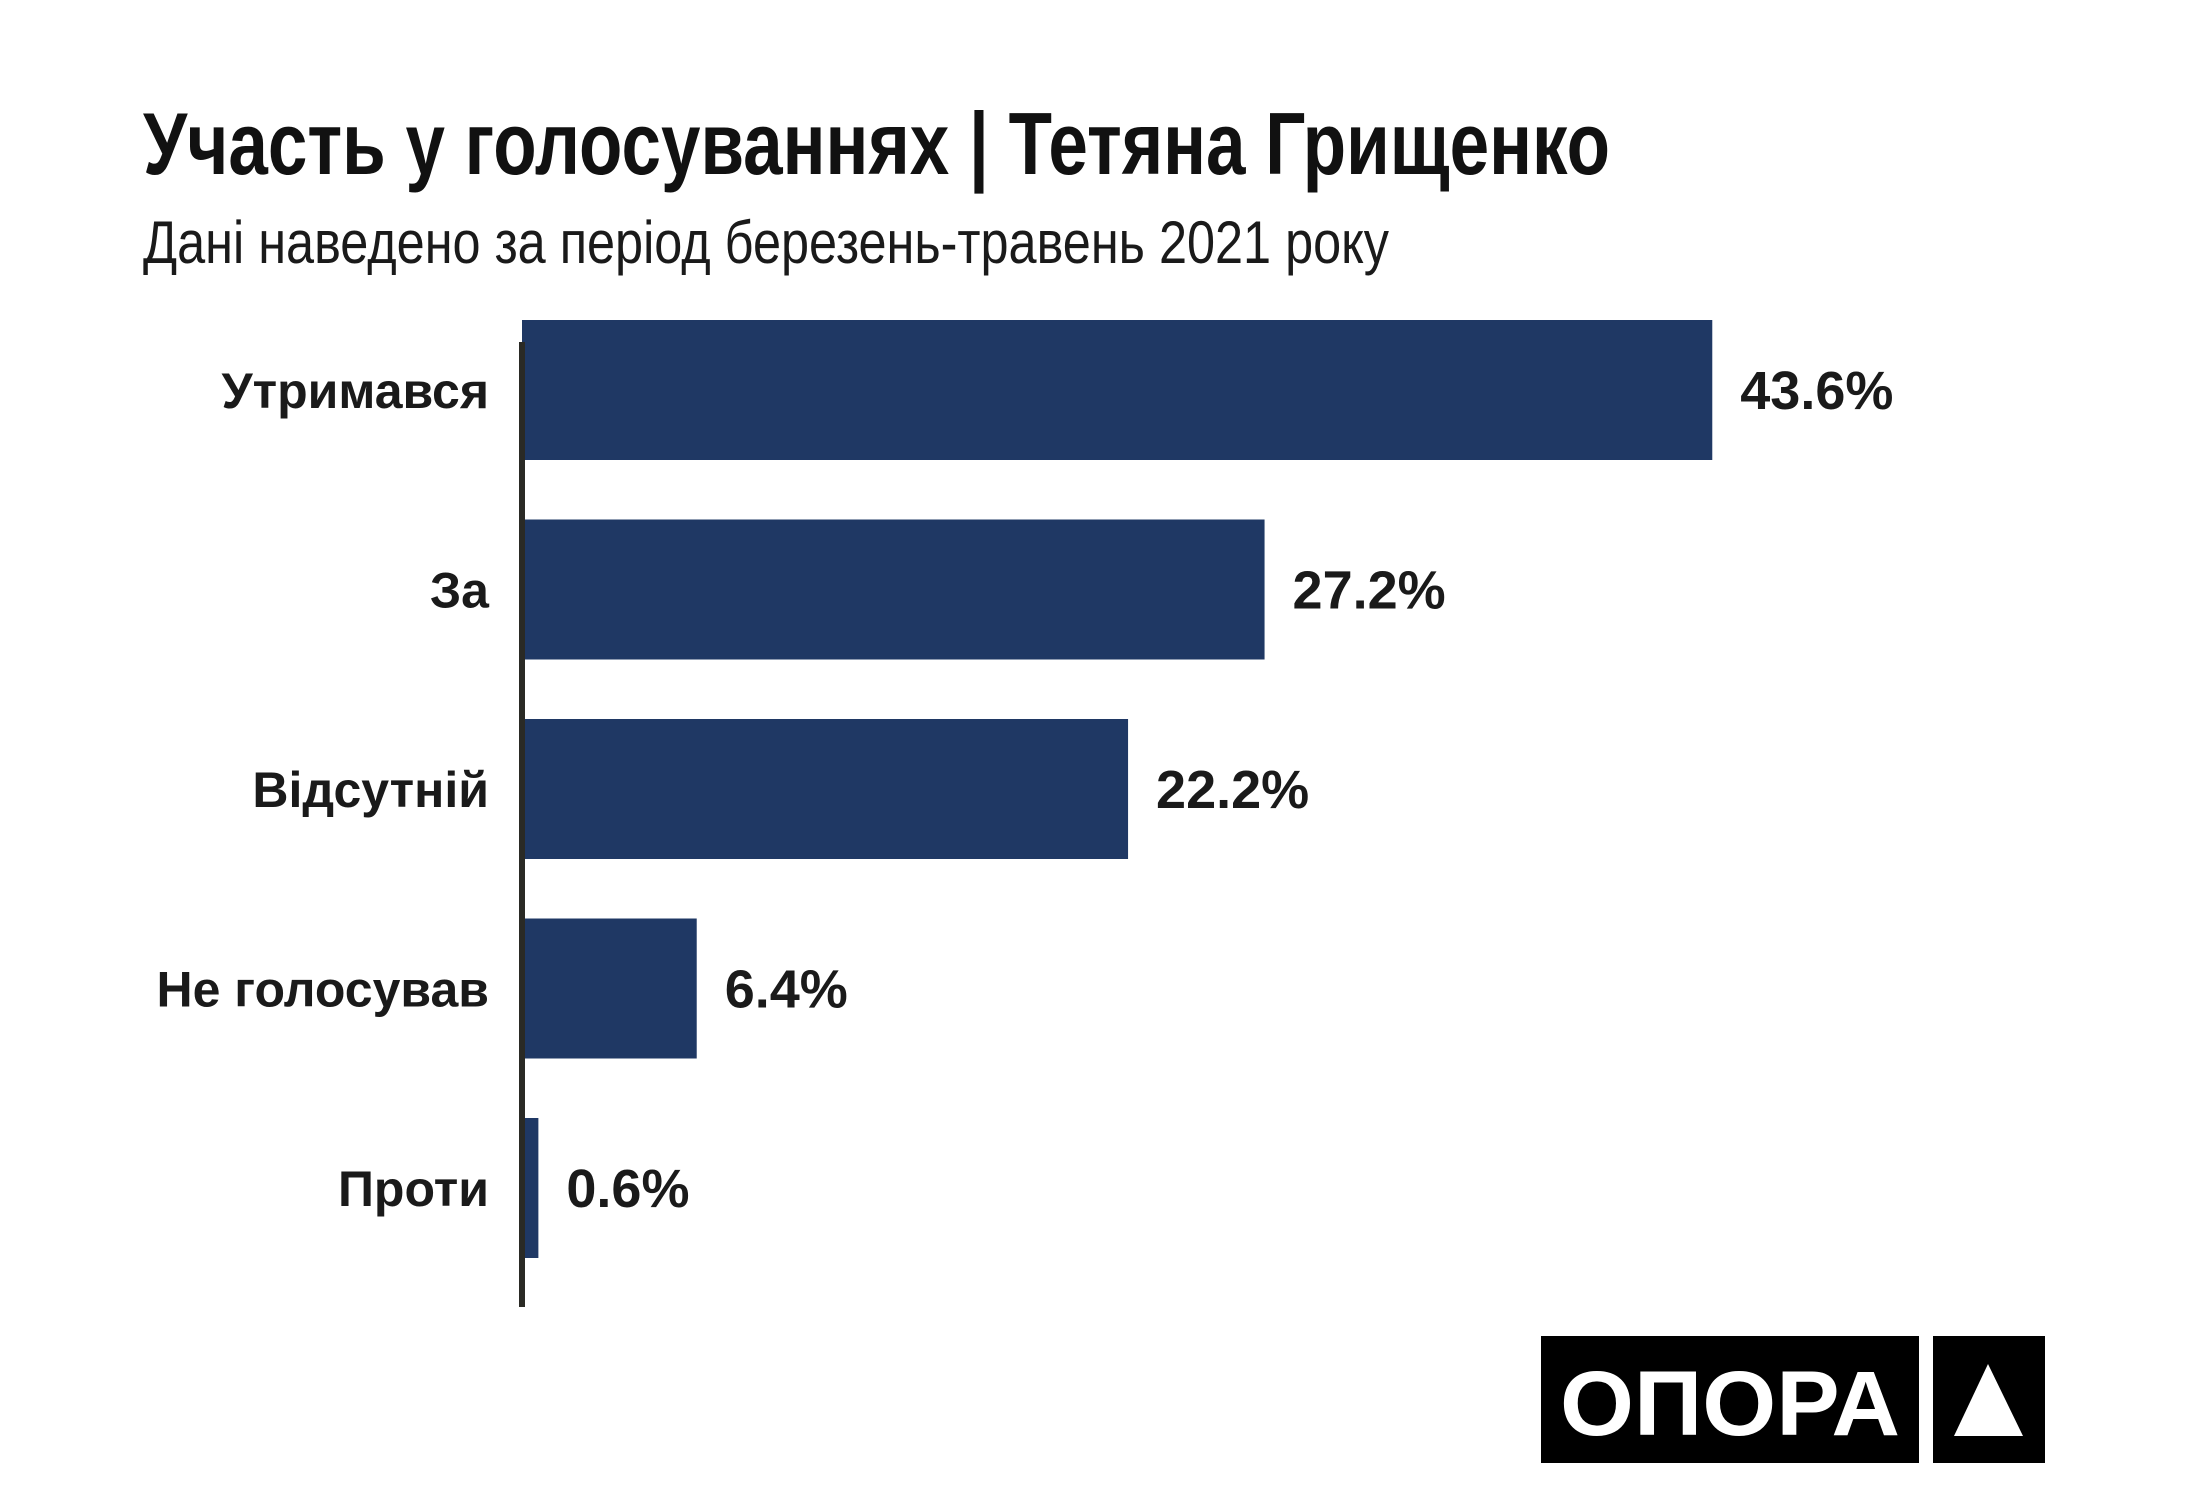  Describe the element at coordinates (876, 144) in the screenshot. I see `chart-title: Участь у голосуваннях | Тетяна Грищенко` at that location.